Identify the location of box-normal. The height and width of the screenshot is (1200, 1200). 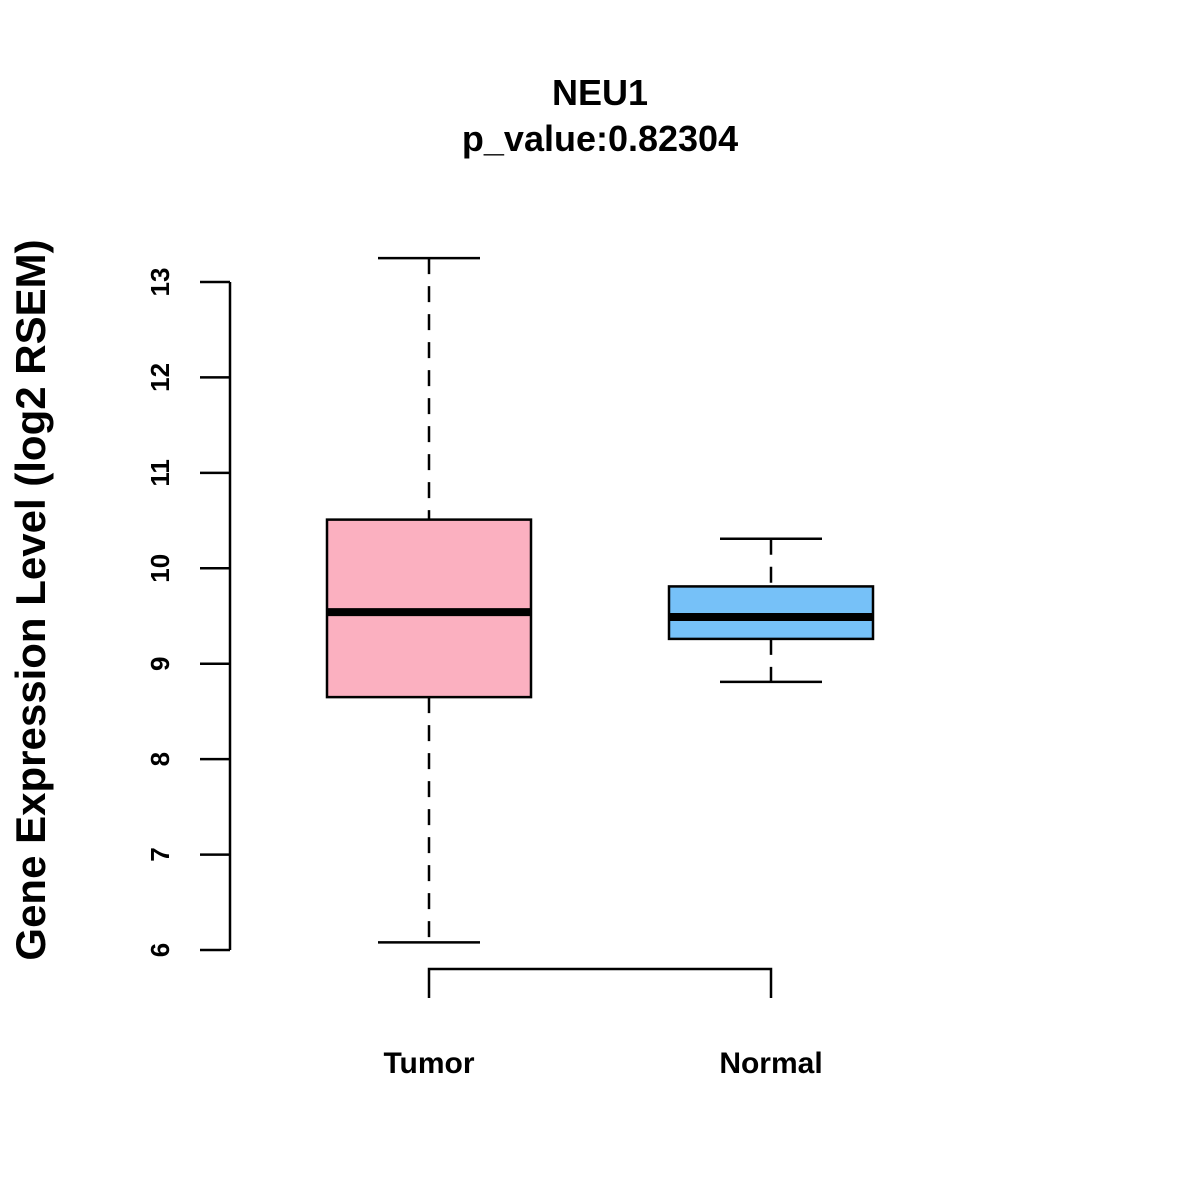
(771, 610).